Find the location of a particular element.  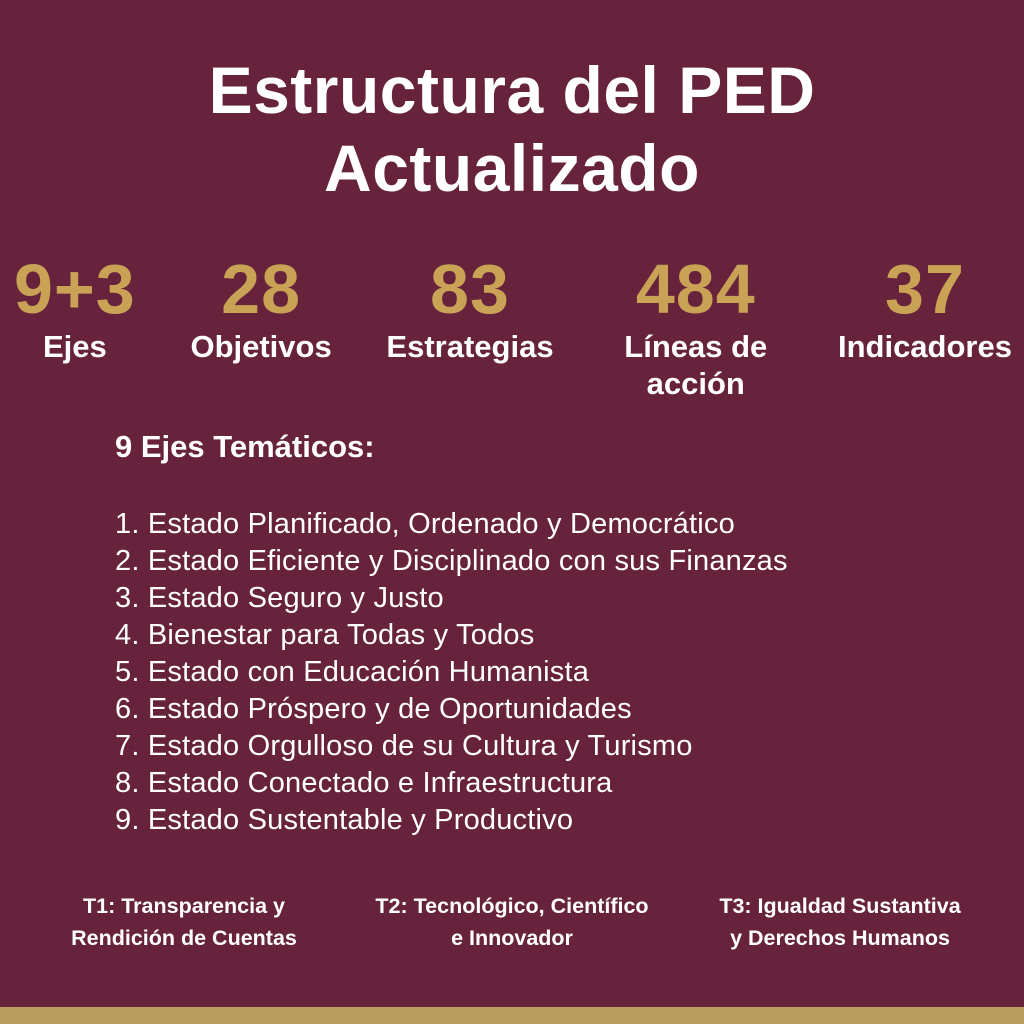

axis-item-6: 6. Estado Próspero y de Oportunidades is located at coordinates (373, 709).